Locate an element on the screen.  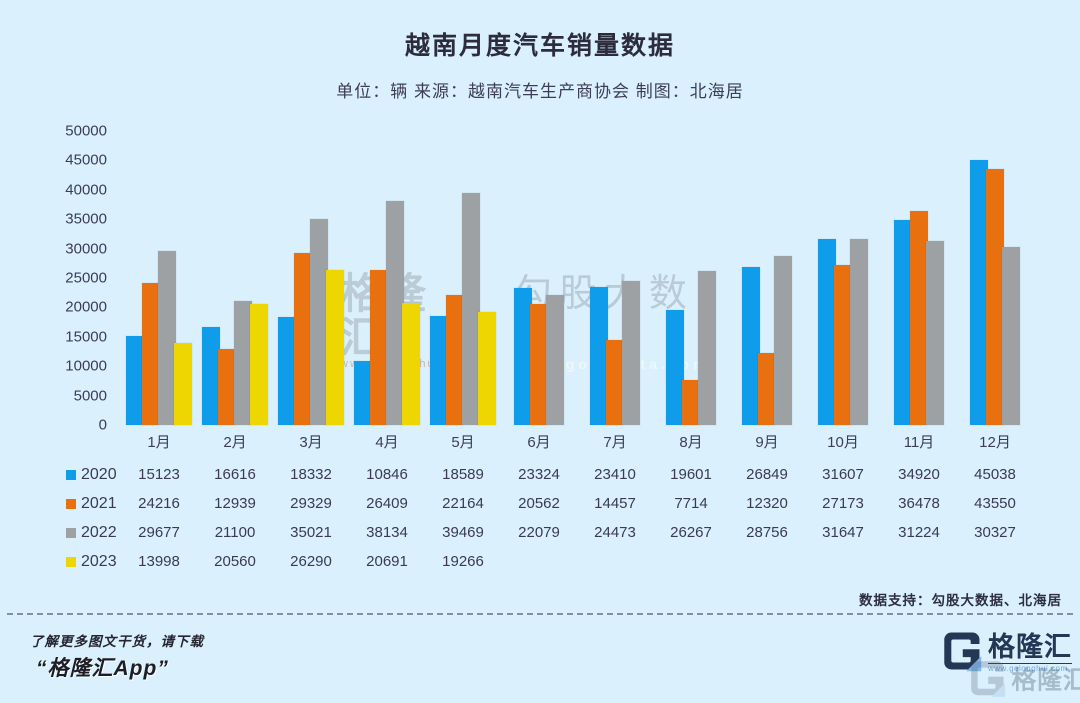
x-axis-label: 10月 is located at coordinates (843, 442).